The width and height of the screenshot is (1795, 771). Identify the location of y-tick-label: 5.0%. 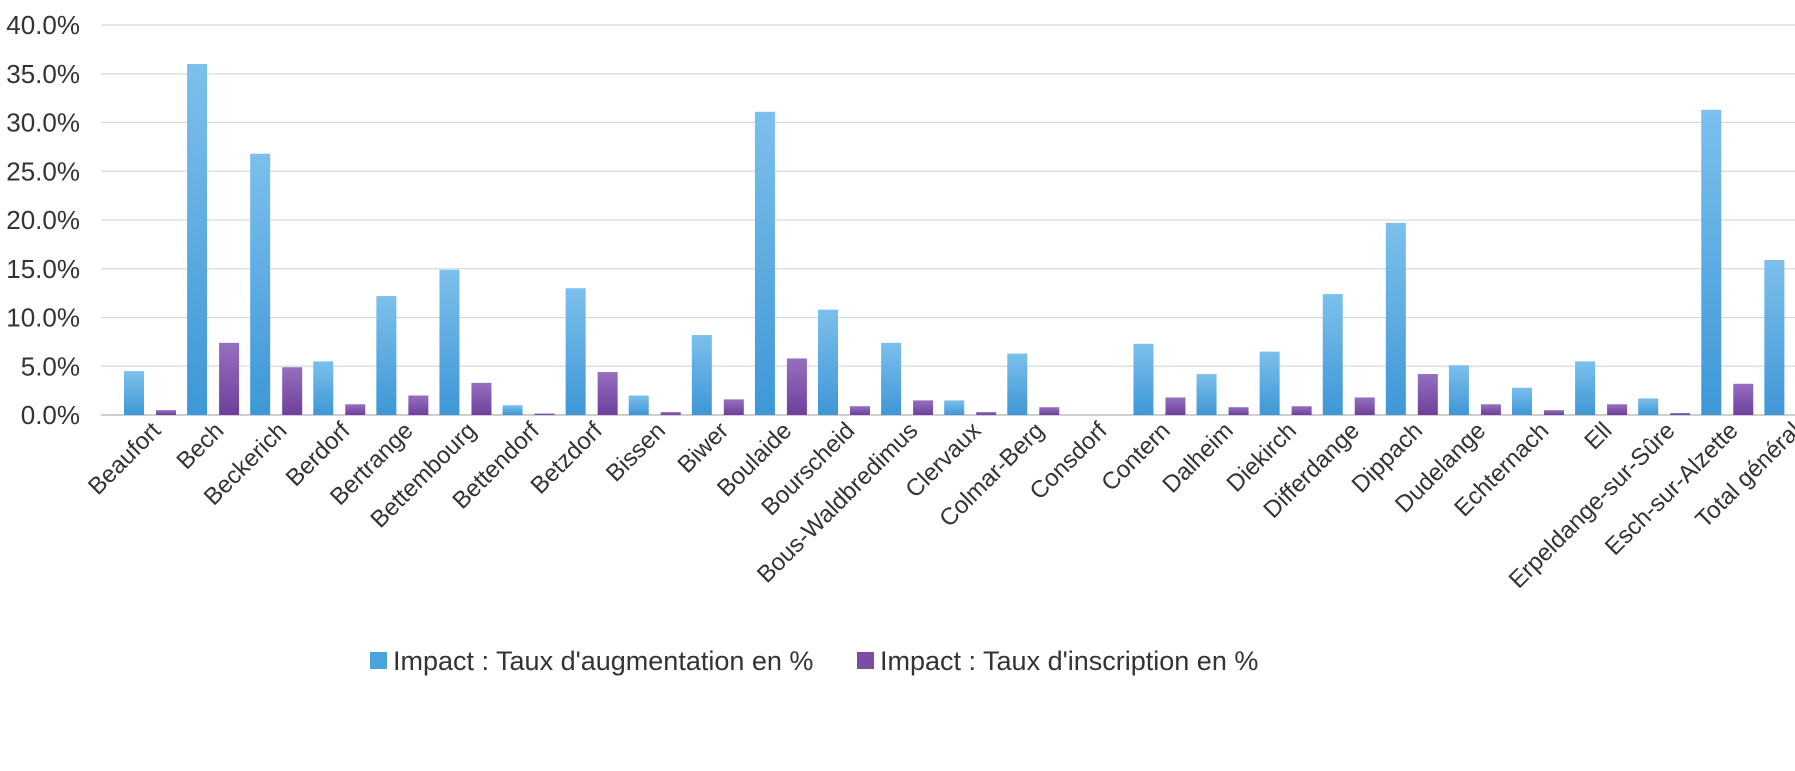
(50, 366).